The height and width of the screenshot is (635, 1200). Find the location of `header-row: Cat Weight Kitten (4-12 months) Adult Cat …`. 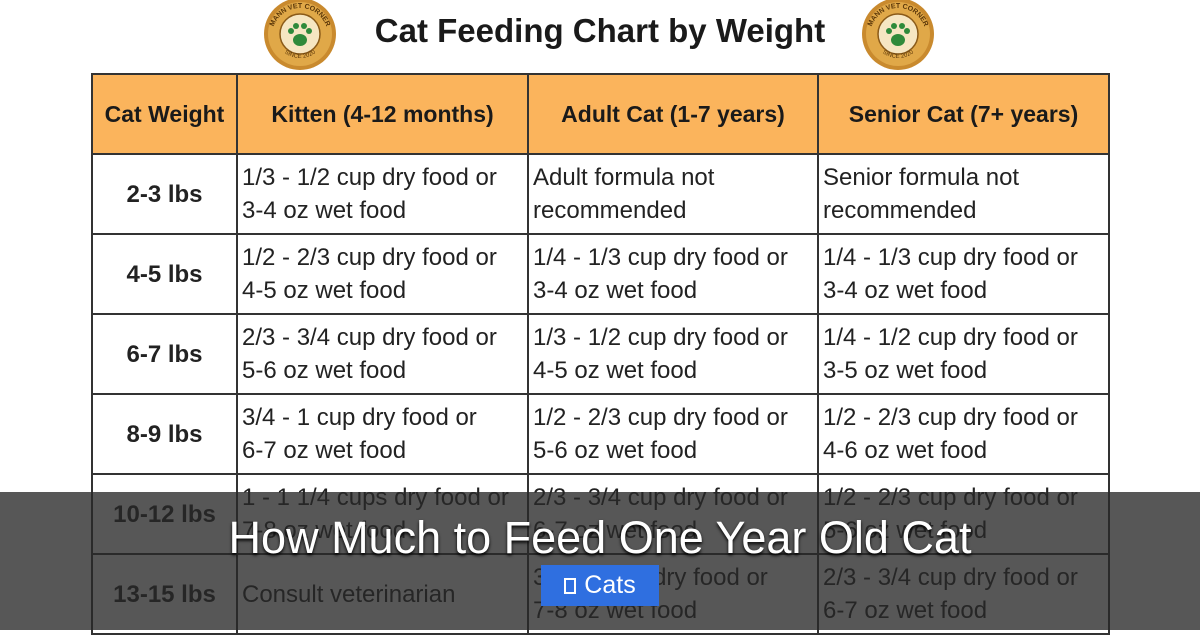

header-row: Cat Weight Kitten (4-12 months) Adult Cat … is located at coordinates (600, 114).